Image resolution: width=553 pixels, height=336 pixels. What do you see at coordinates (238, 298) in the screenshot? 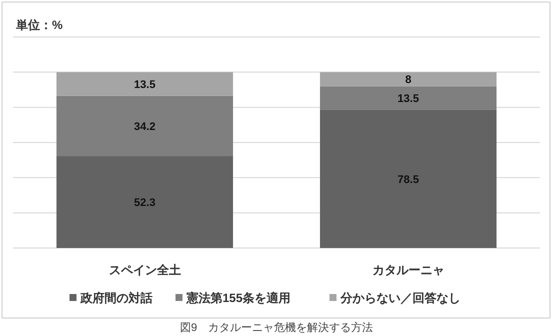
I see `legend: 憲法第155条を適用` at bounding box center [238, 298].